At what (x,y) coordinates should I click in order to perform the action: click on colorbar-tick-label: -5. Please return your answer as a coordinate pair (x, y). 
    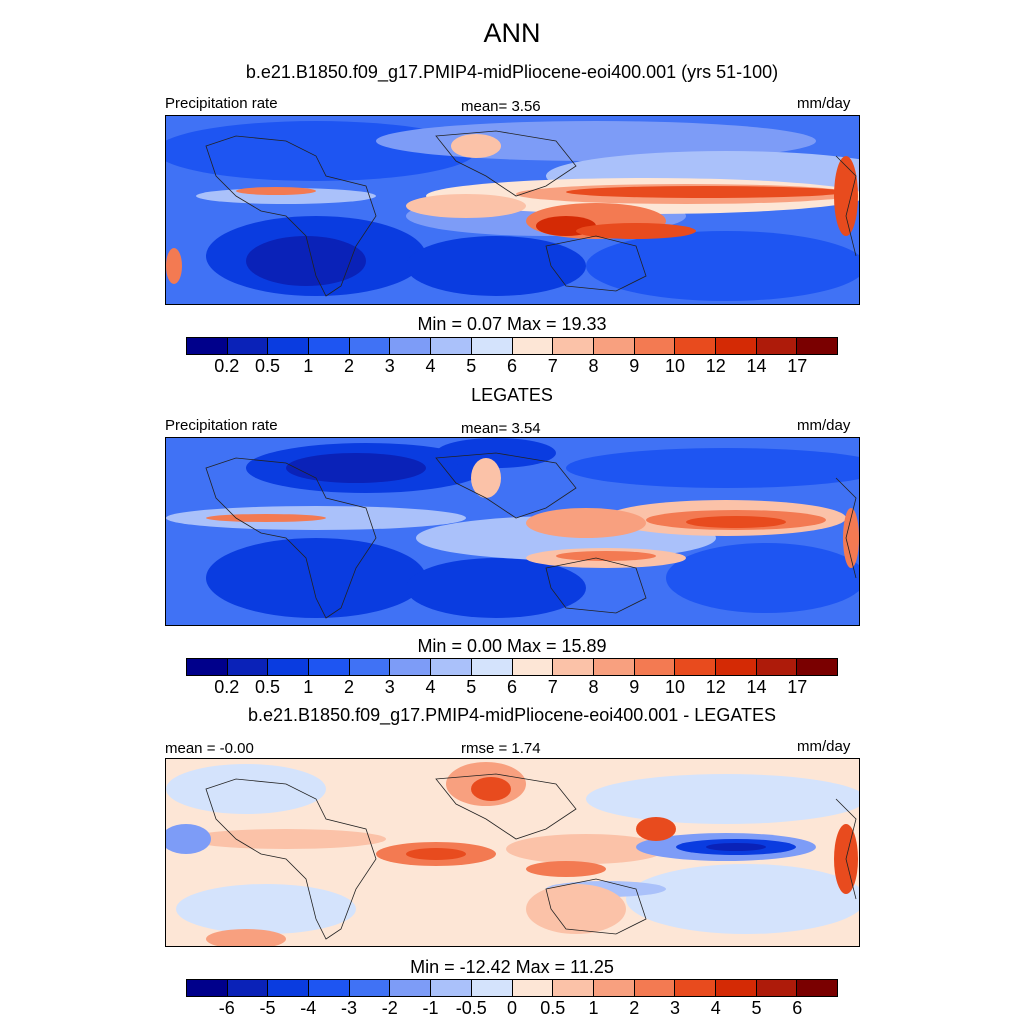
    Looking at the image, I should click on (267, 1008).